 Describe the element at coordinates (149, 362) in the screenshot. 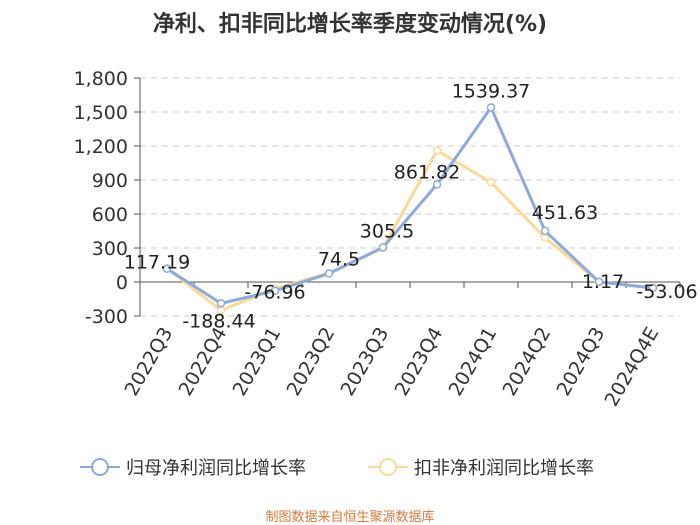

I see `x-tick-label: 2022Q3` at that location.